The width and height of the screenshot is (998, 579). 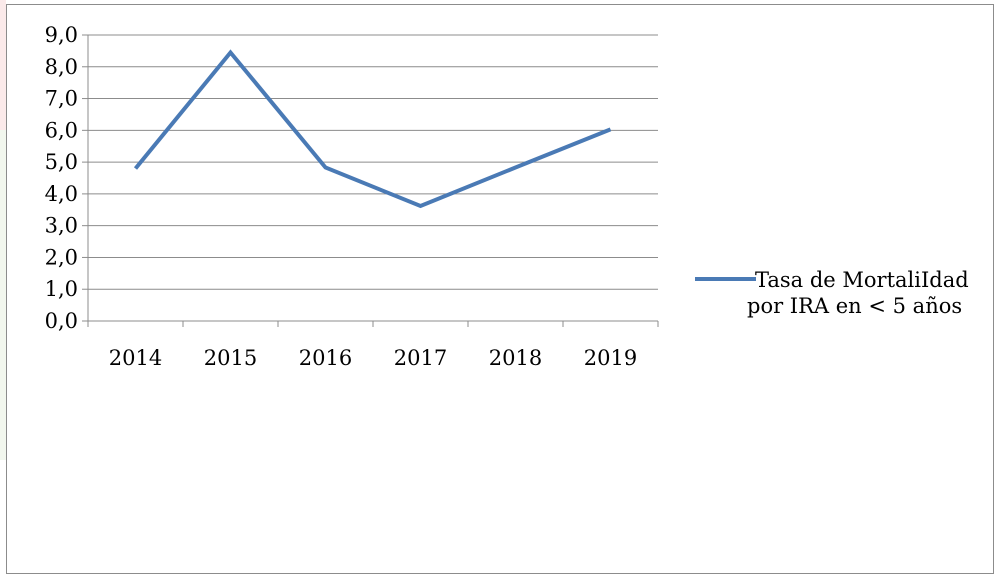 What do you see at coordinates (61, 35) in the screenshot?
I see `y-tick-label: 9,0` at bounding box center [61, 35].